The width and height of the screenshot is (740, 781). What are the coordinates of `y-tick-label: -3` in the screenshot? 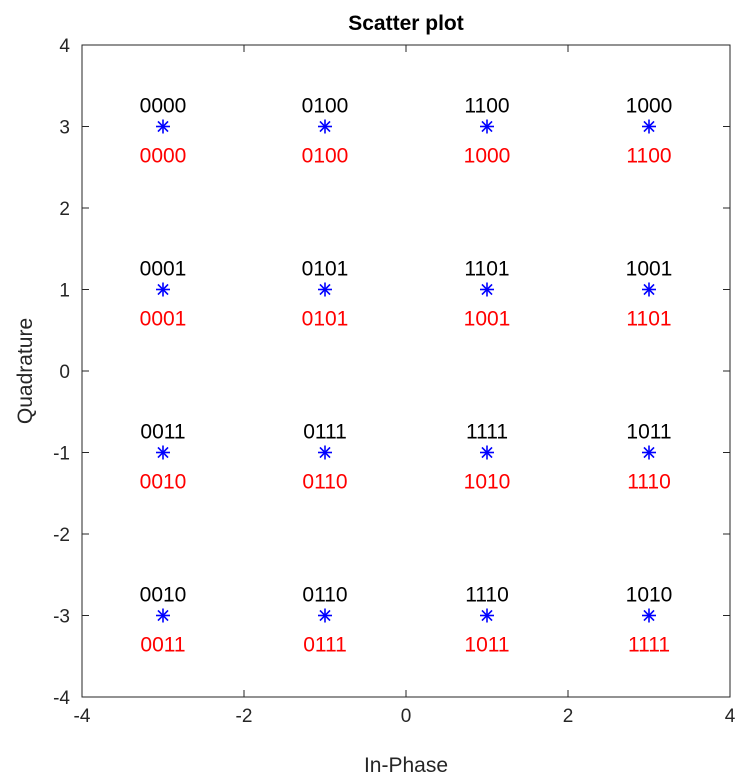 It's located at (61, 617).